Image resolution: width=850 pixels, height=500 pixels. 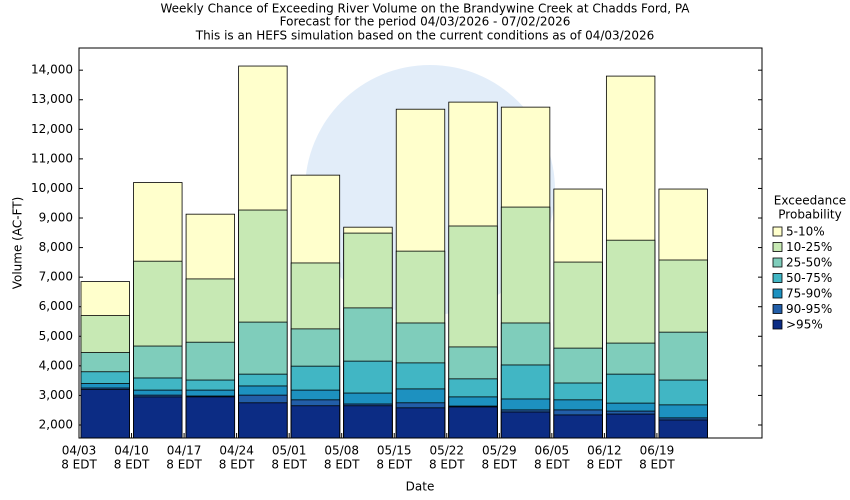 I want to click on x-tick-label: 05/01, so click(x=289, y=451).